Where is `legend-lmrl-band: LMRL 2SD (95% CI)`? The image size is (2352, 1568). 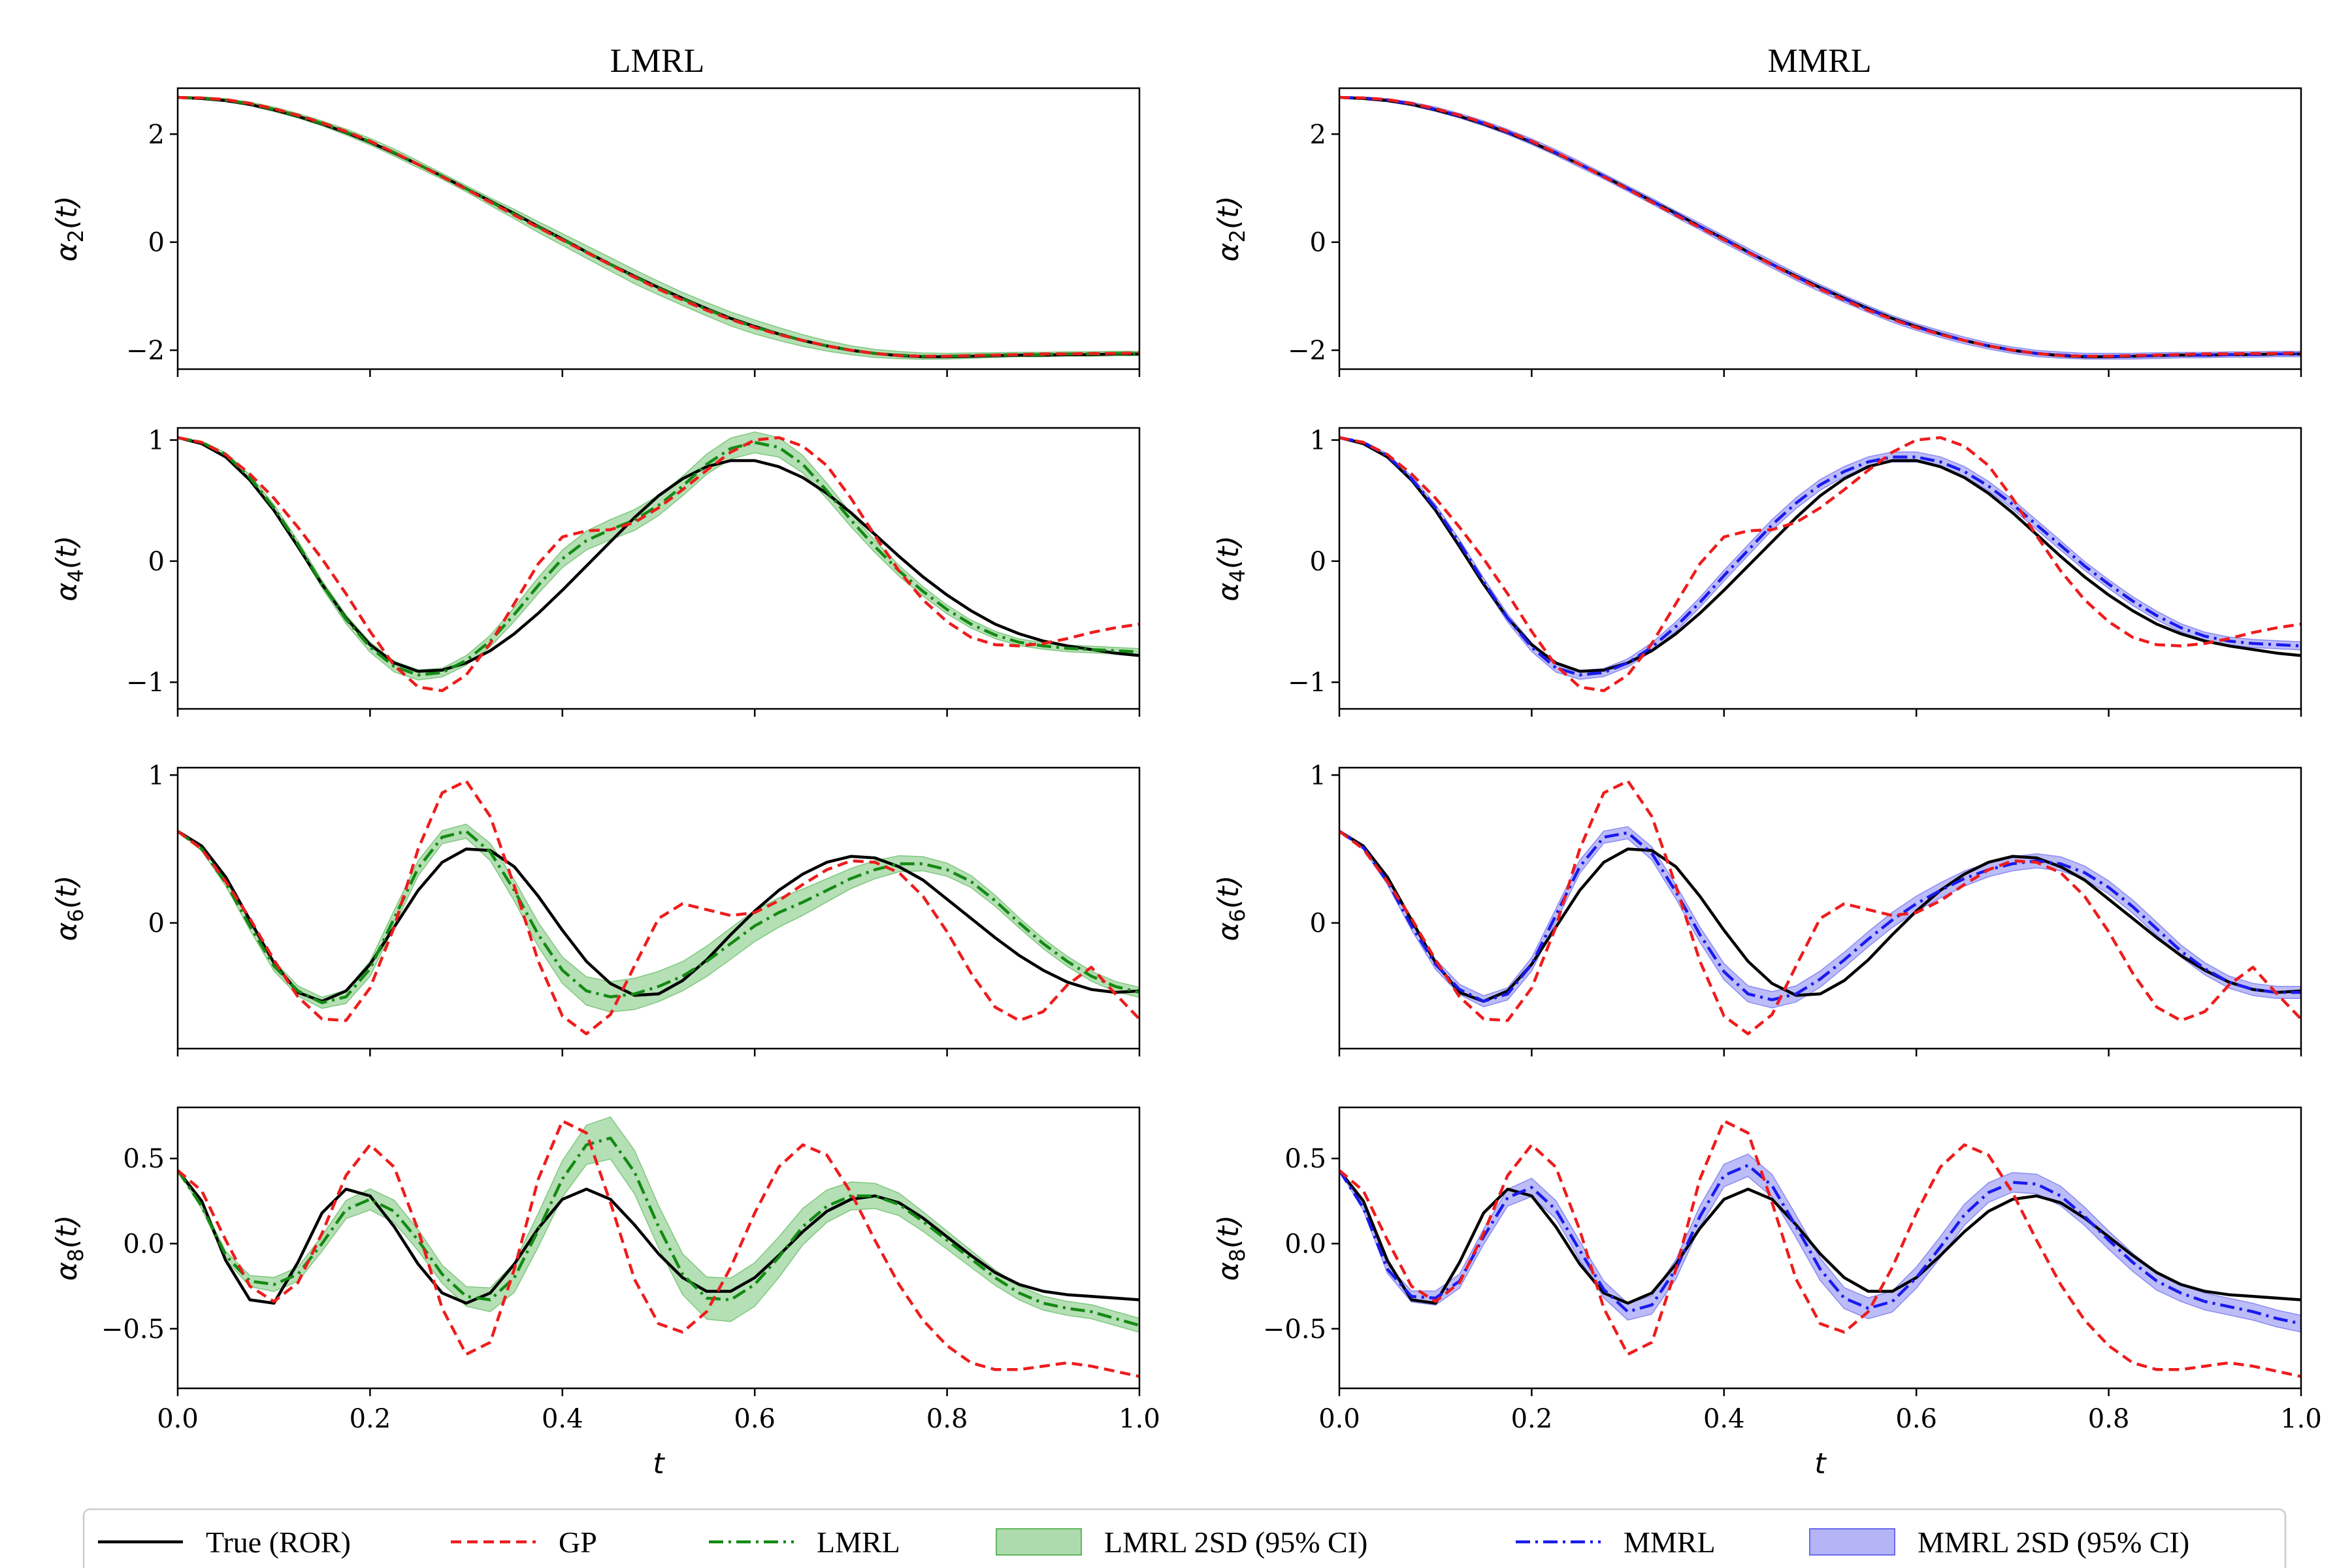 legend-lmrl-band: LMRL 2SD (95% CI) is located at coordinates (1181, 1542).